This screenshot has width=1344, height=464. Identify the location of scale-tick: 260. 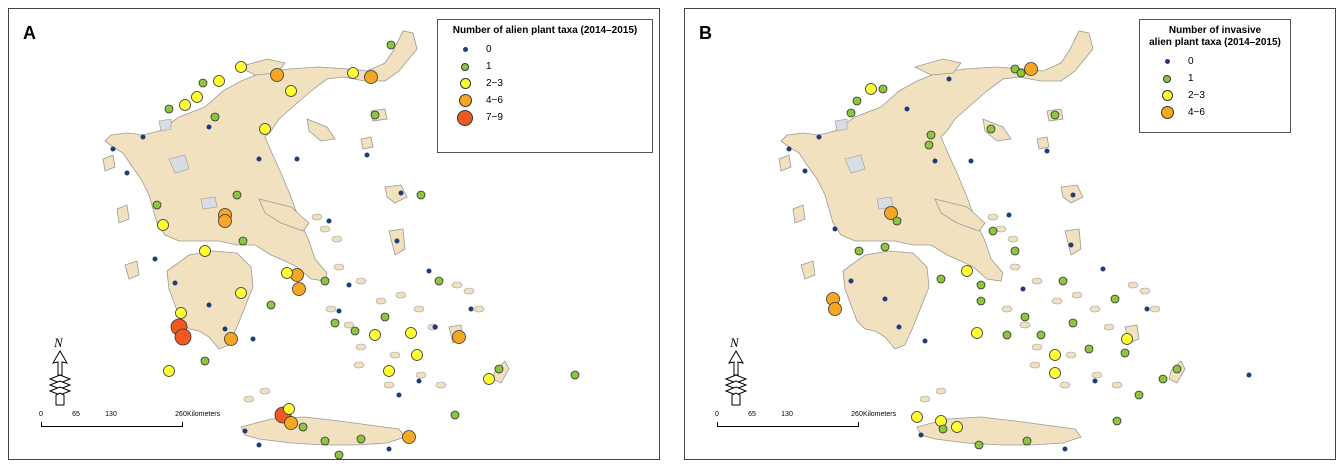
(181, 414).